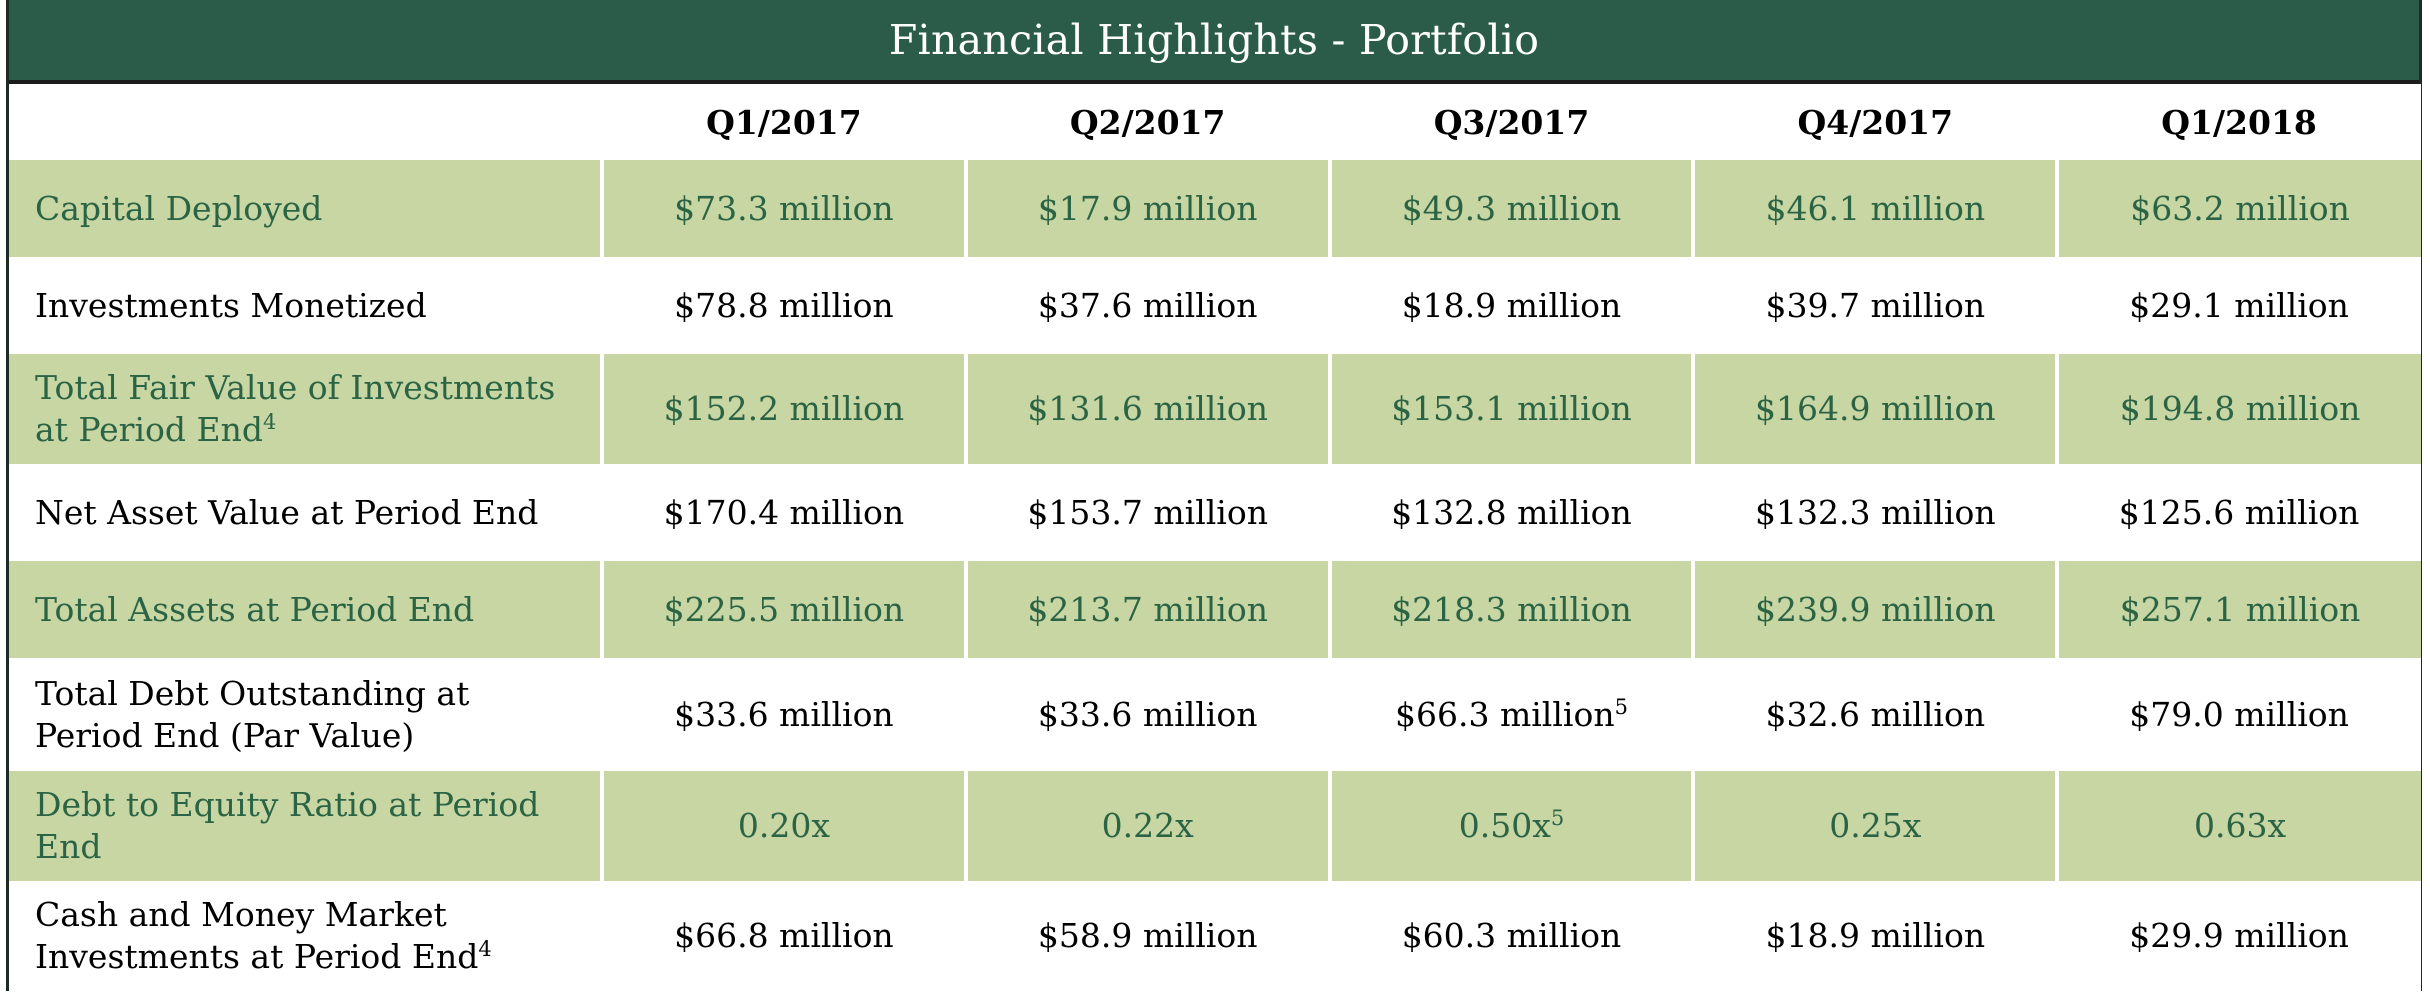  Describe the element at coordinates (1511, 512) in the screenshot. I see `table-cell: $132.8 million` at that location.